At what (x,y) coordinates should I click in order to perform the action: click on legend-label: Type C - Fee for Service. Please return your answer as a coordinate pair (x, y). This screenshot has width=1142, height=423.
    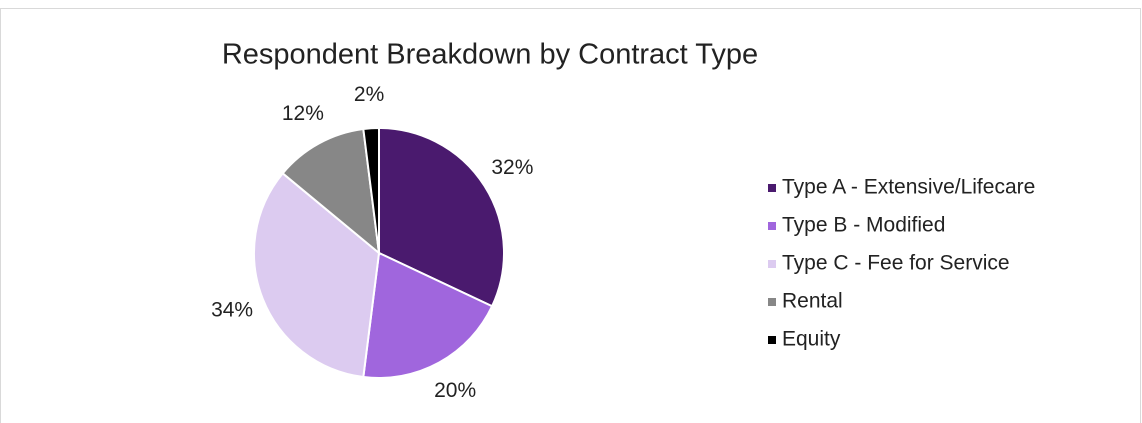
    Looking at the image, I should click on (896, 263).